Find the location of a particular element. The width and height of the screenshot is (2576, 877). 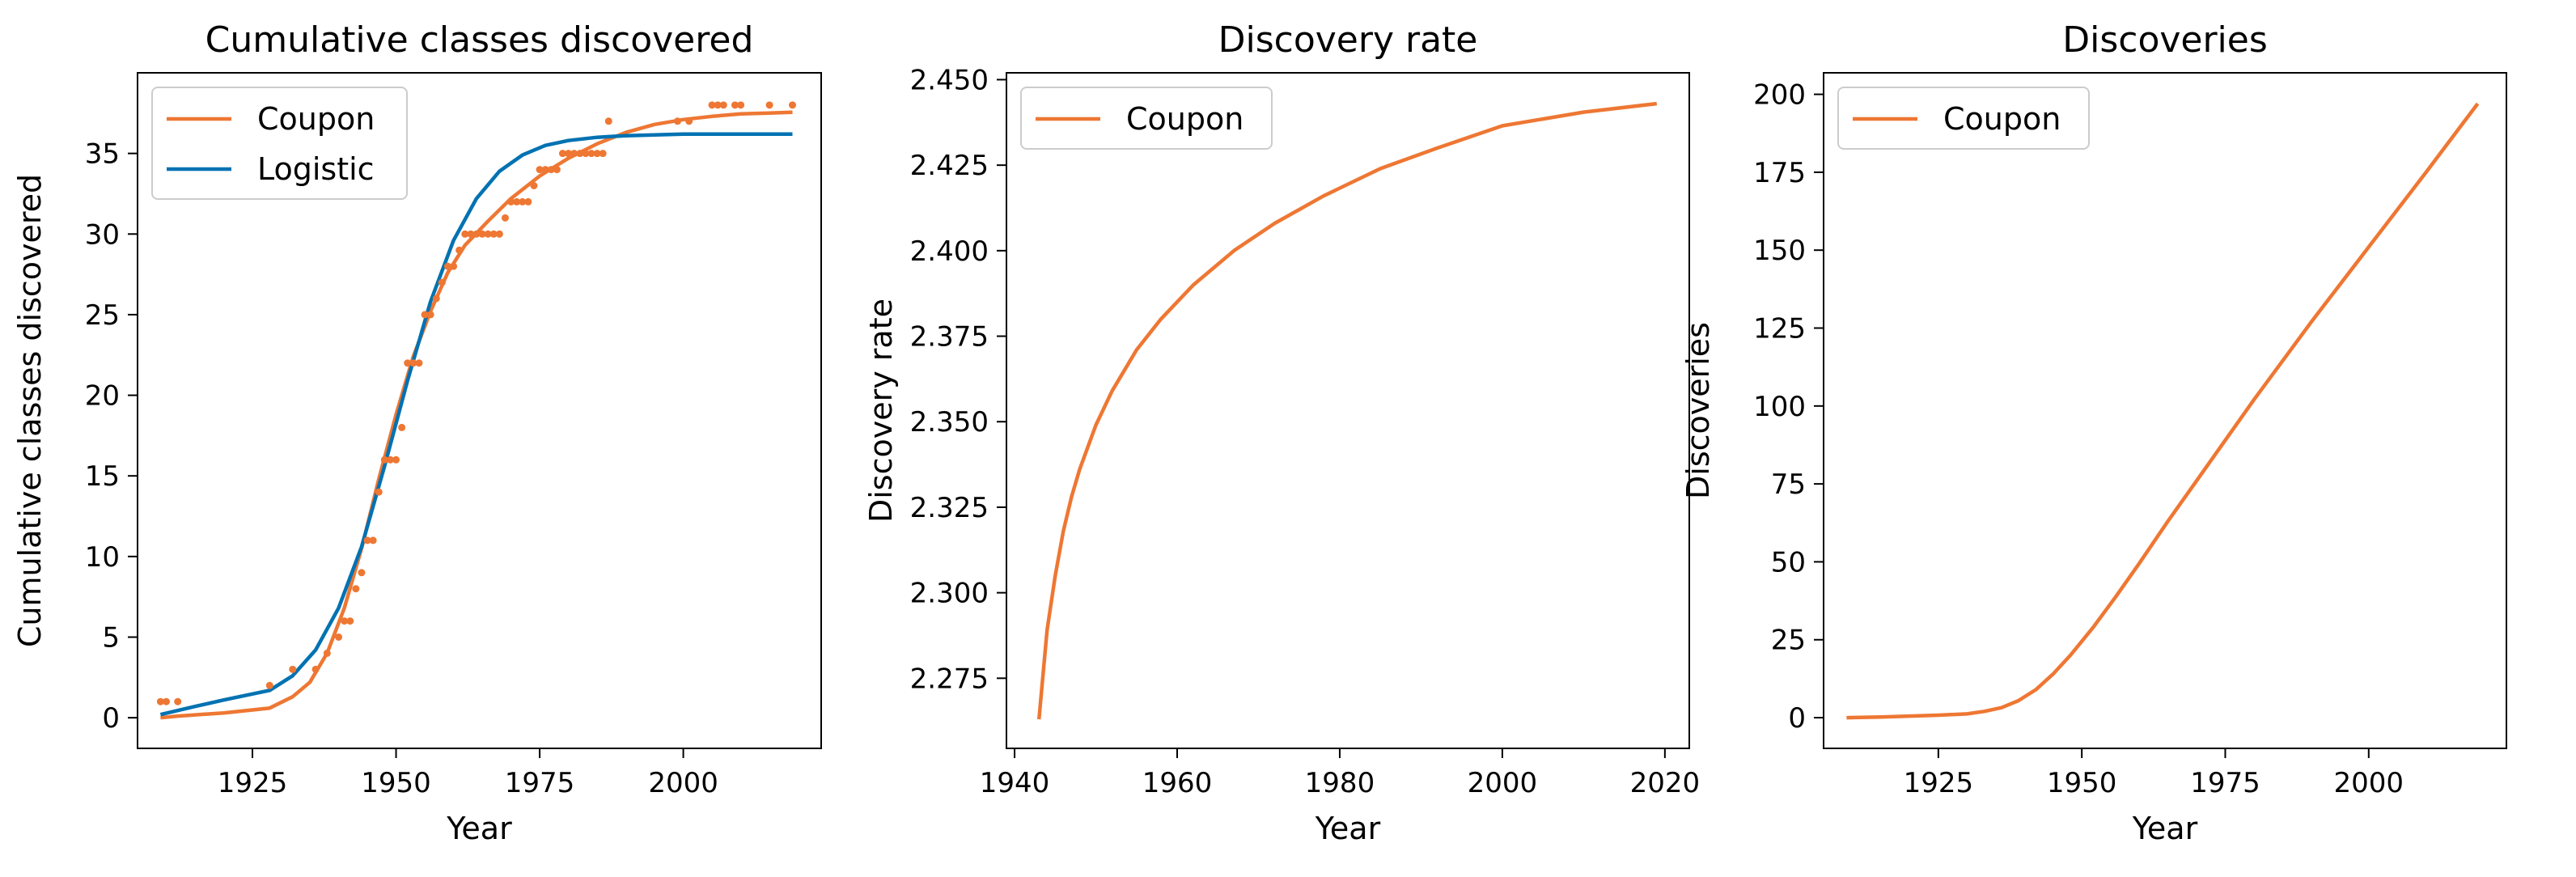

y-tick-label: 2.300 is located at coordinates (949, 594).